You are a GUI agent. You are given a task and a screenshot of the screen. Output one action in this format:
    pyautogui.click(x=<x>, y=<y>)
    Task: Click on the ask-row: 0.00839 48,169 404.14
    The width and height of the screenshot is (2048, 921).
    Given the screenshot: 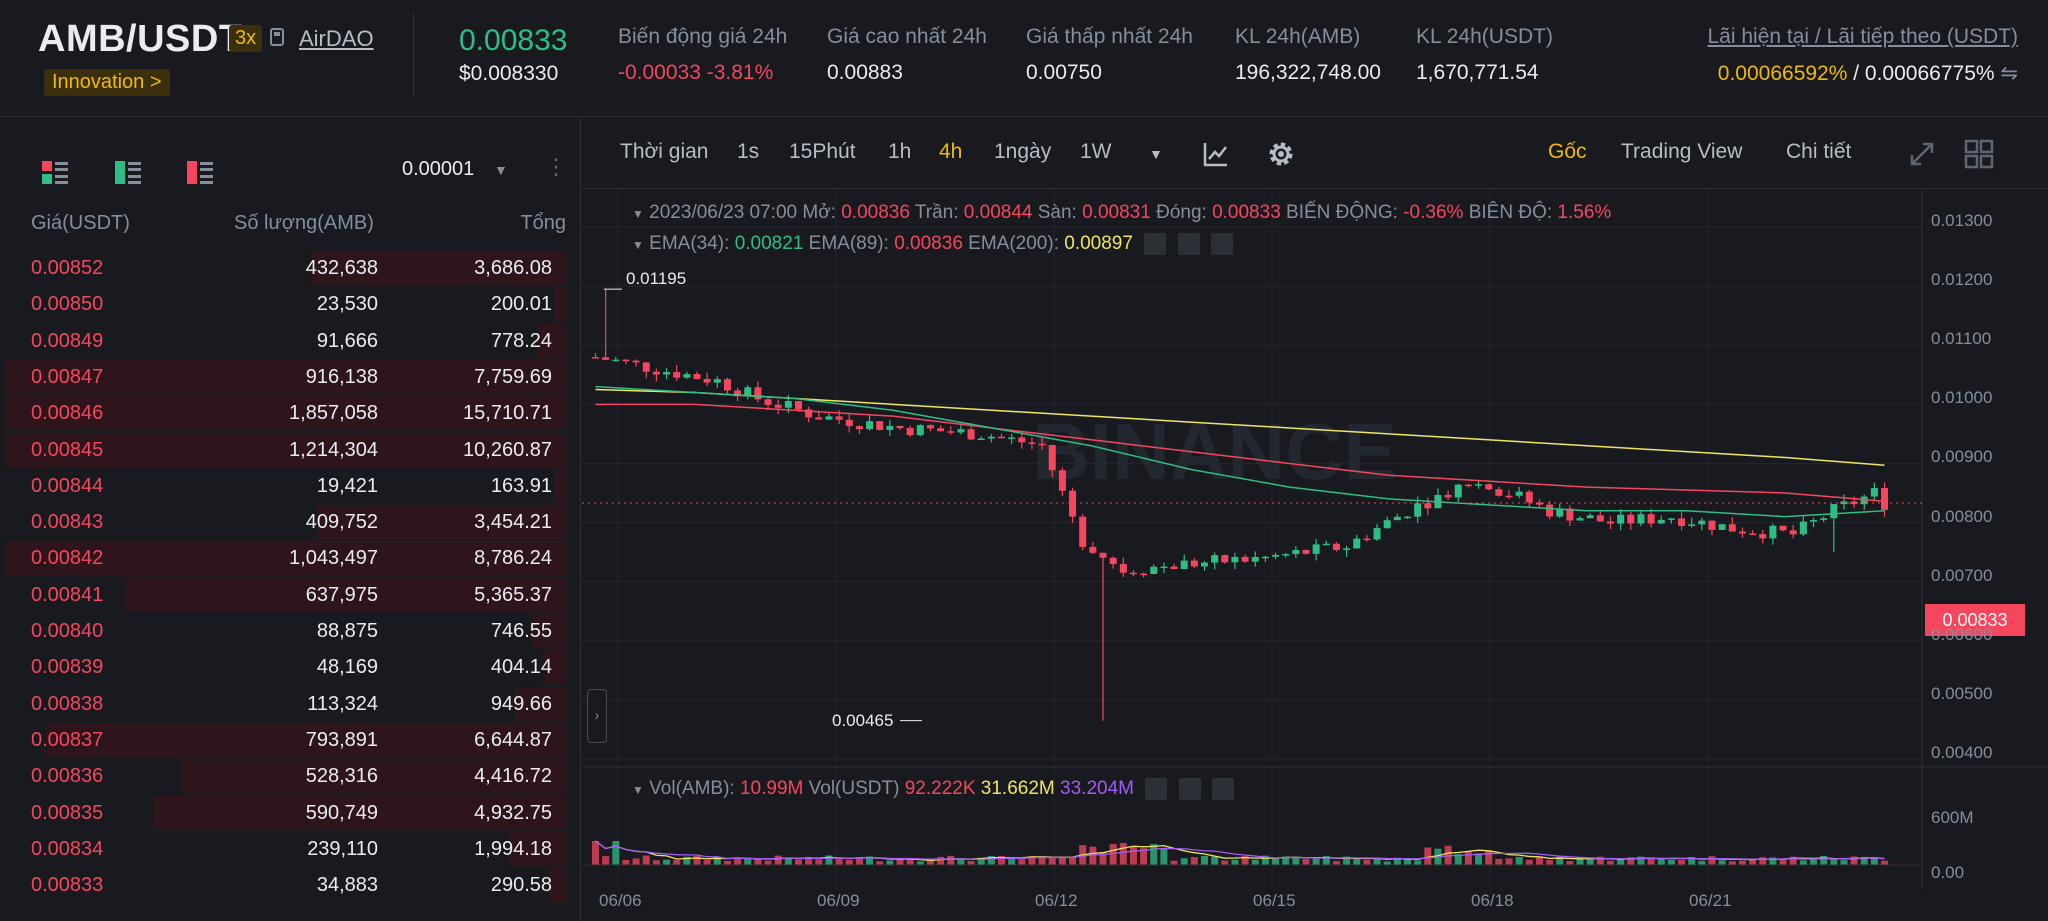 What is the action you would take?
    pyautogui.click(x=283, y=667)
    